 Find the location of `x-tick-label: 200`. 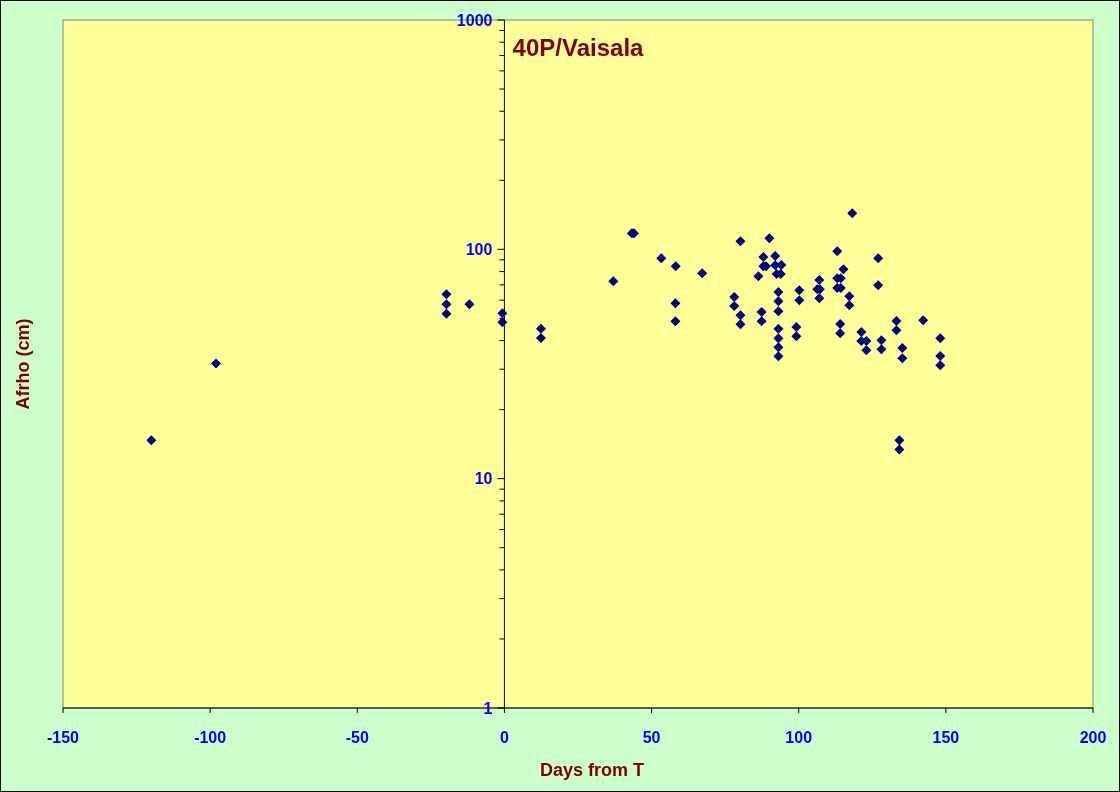

x-tick-label: 200 is located at coordinates (1093, 737).